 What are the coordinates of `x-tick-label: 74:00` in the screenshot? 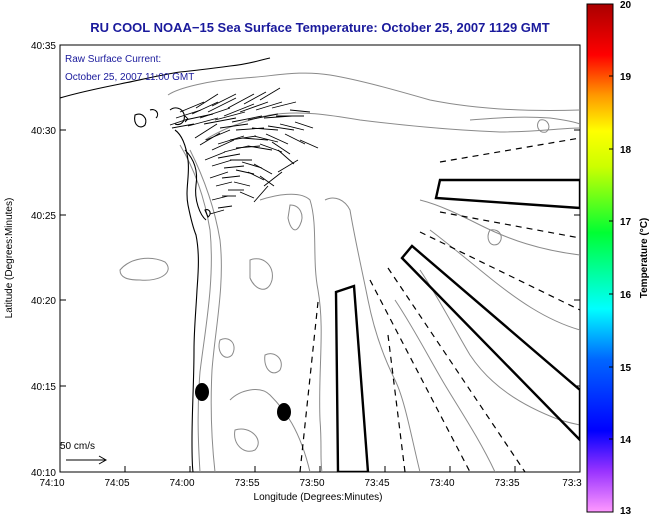 It's located at (181, 483).